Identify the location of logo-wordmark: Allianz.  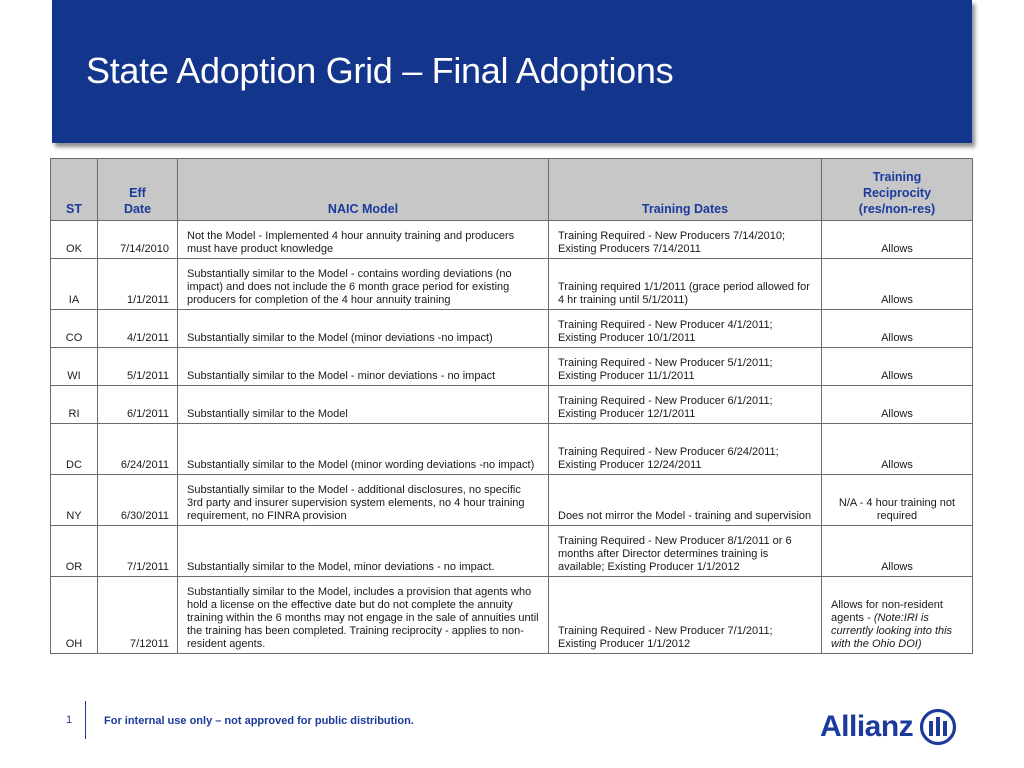
(867, 726).